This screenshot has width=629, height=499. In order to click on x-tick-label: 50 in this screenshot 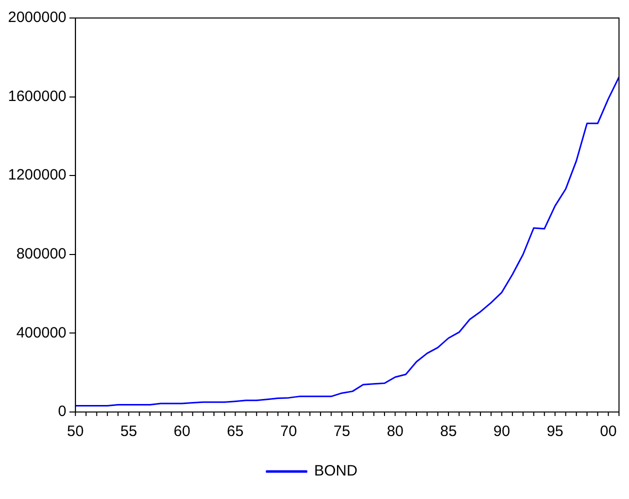, I will do `click(75, 431)`.